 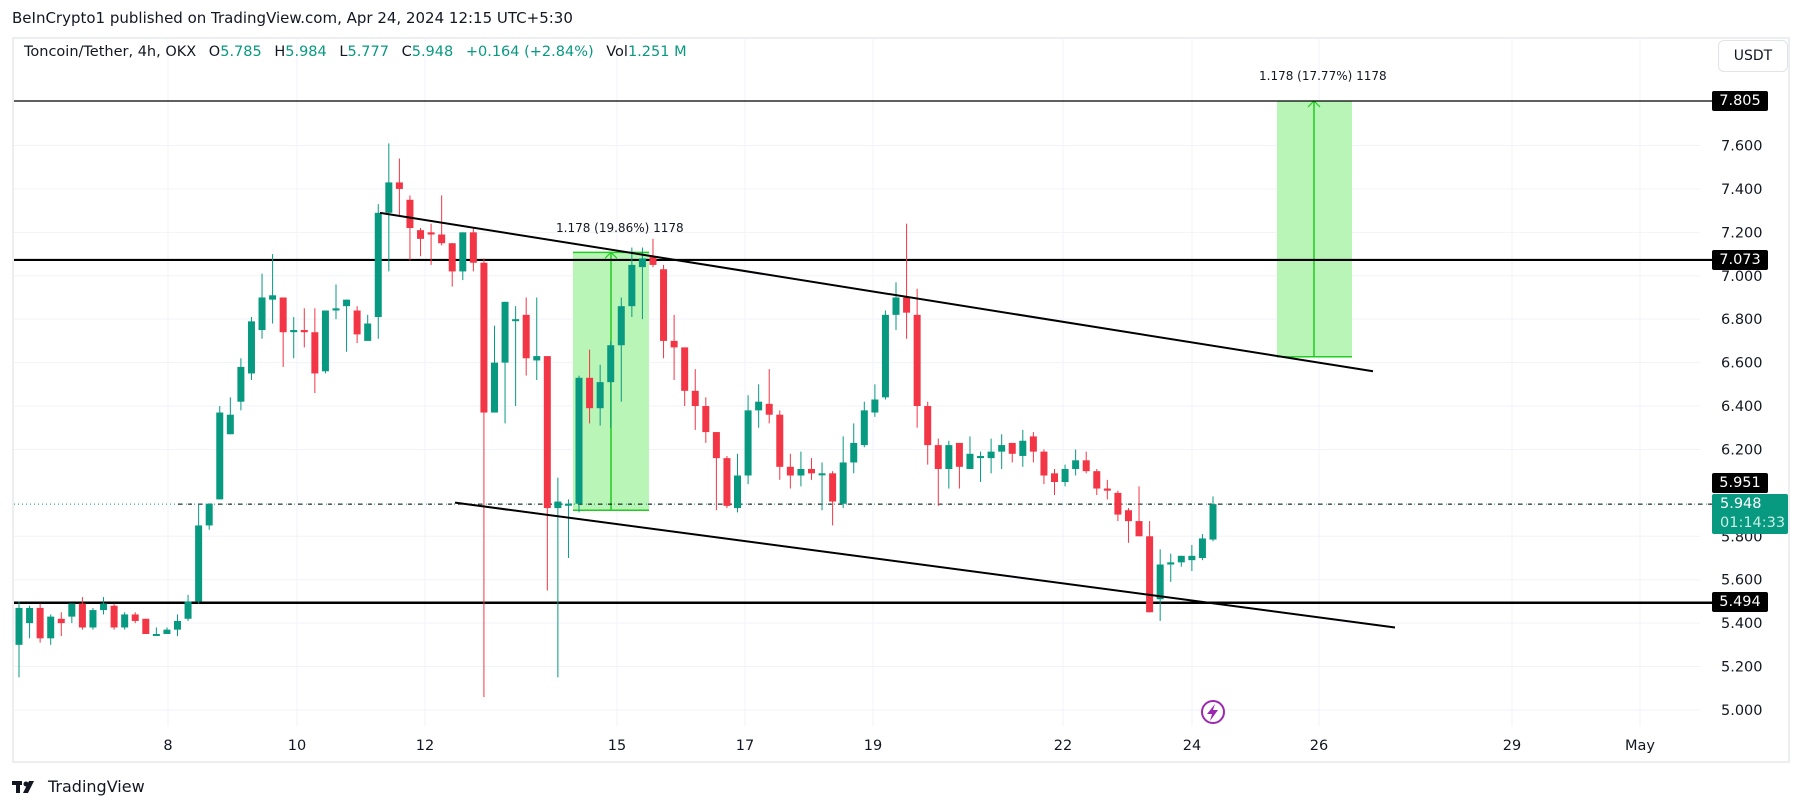 What do you see at coordinates (1753, 523) in the screenshot?
I see `bar-countdown: 01:14:33` at bounding box center [1753, 523].